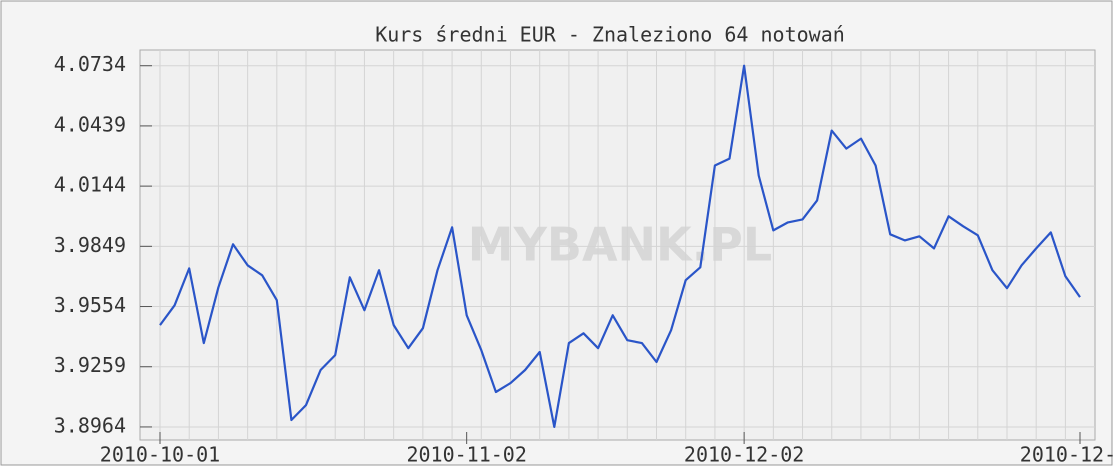  I want to click on x-tick-label: 2010-12-02, so click(744, 454).